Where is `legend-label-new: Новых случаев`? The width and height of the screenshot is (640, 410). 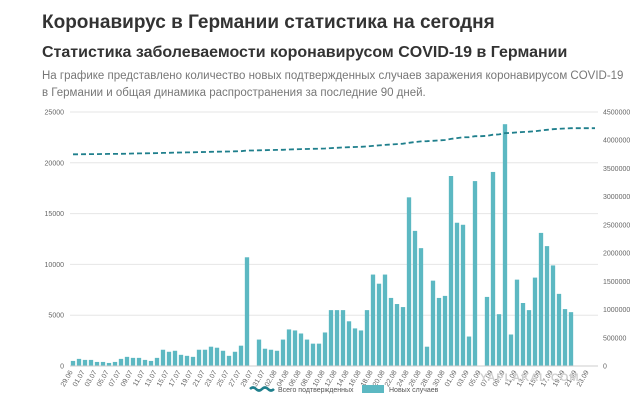 legend-label-new: Новых случаев is located at coordinates (414, 390).